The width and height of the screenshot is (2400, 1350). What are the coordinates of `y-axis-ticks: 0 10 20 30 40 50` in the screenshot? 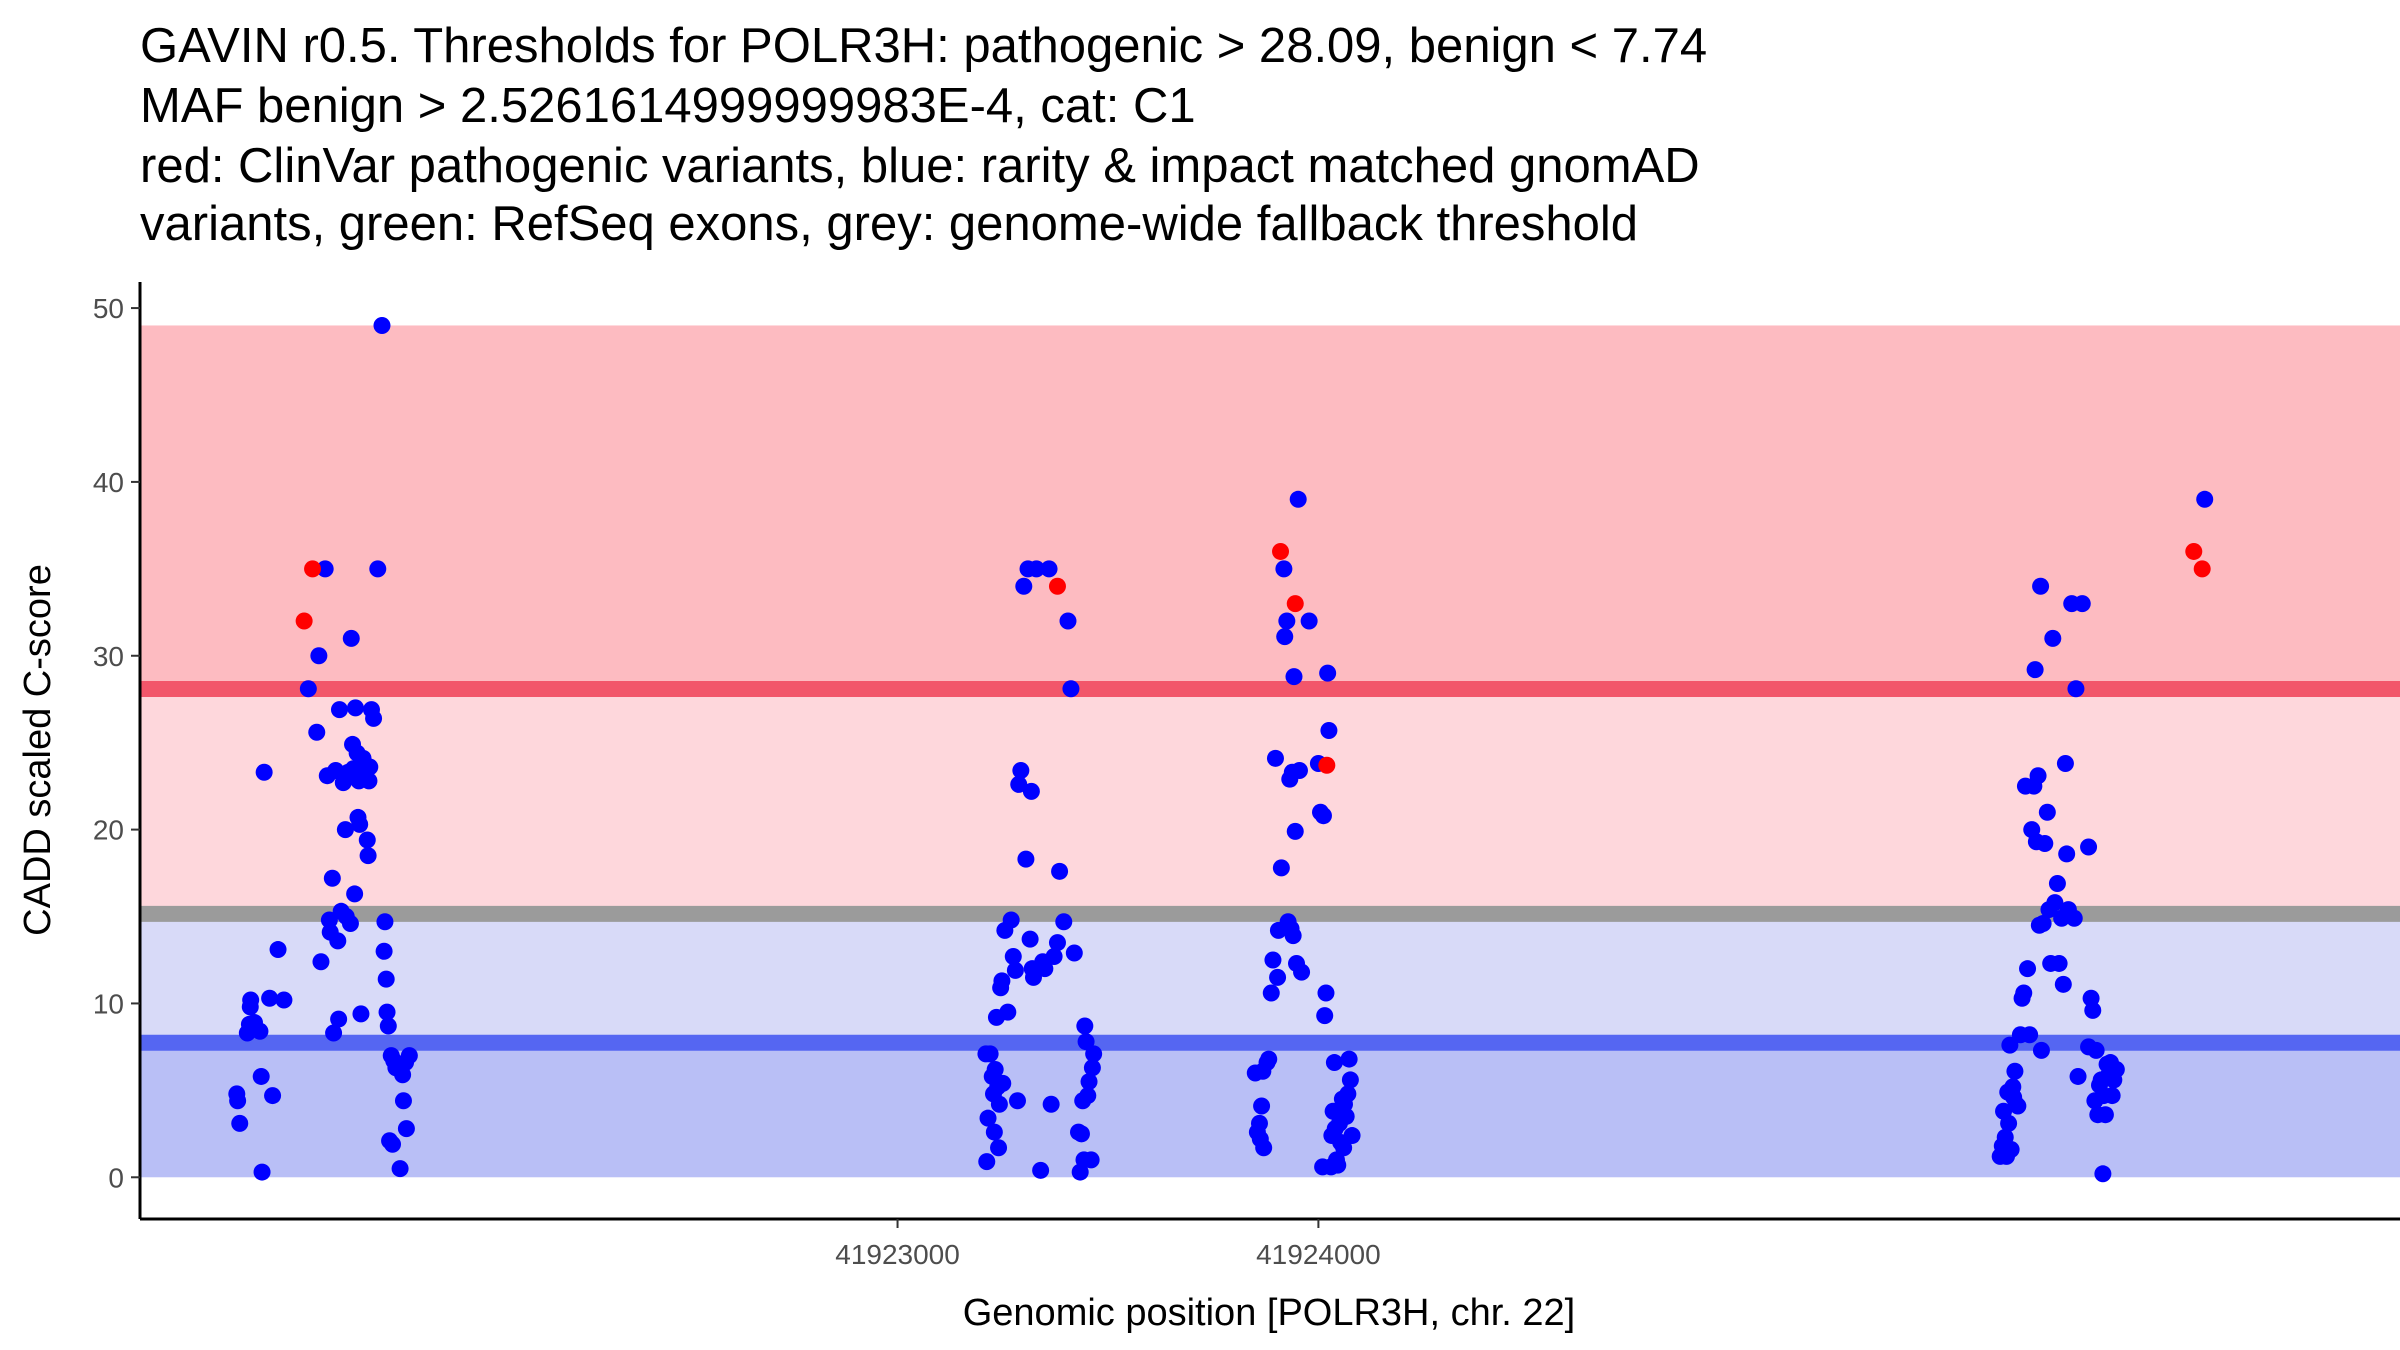 It's located at (116, 743).